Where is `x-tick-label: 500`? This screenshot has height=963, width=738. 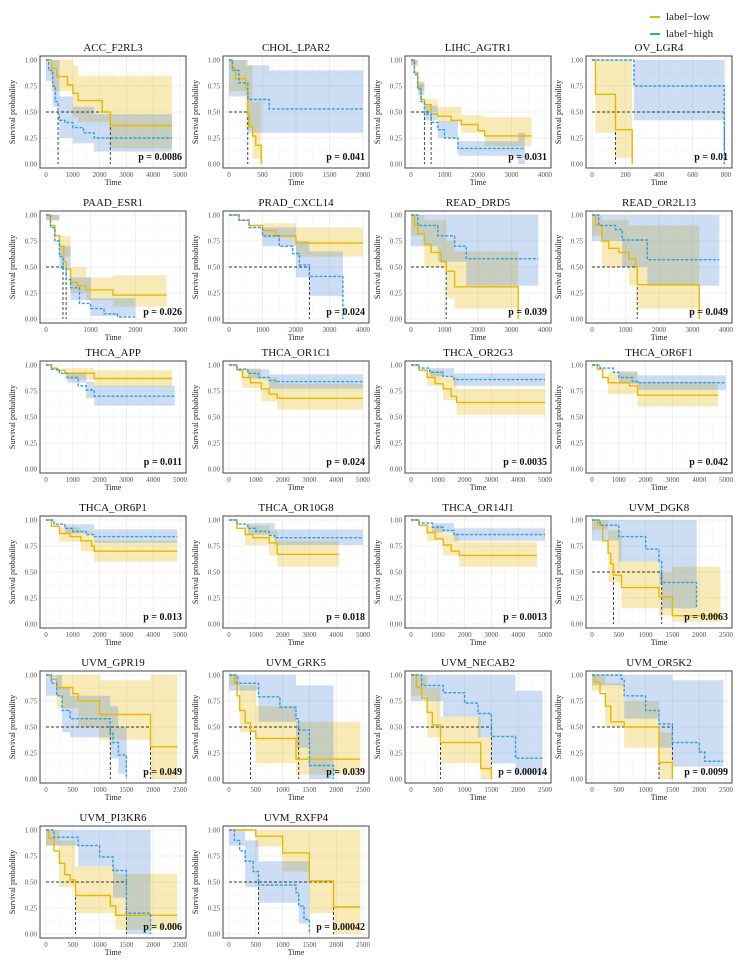
x-tick-label: 500 is located at coordinates (256, 790).